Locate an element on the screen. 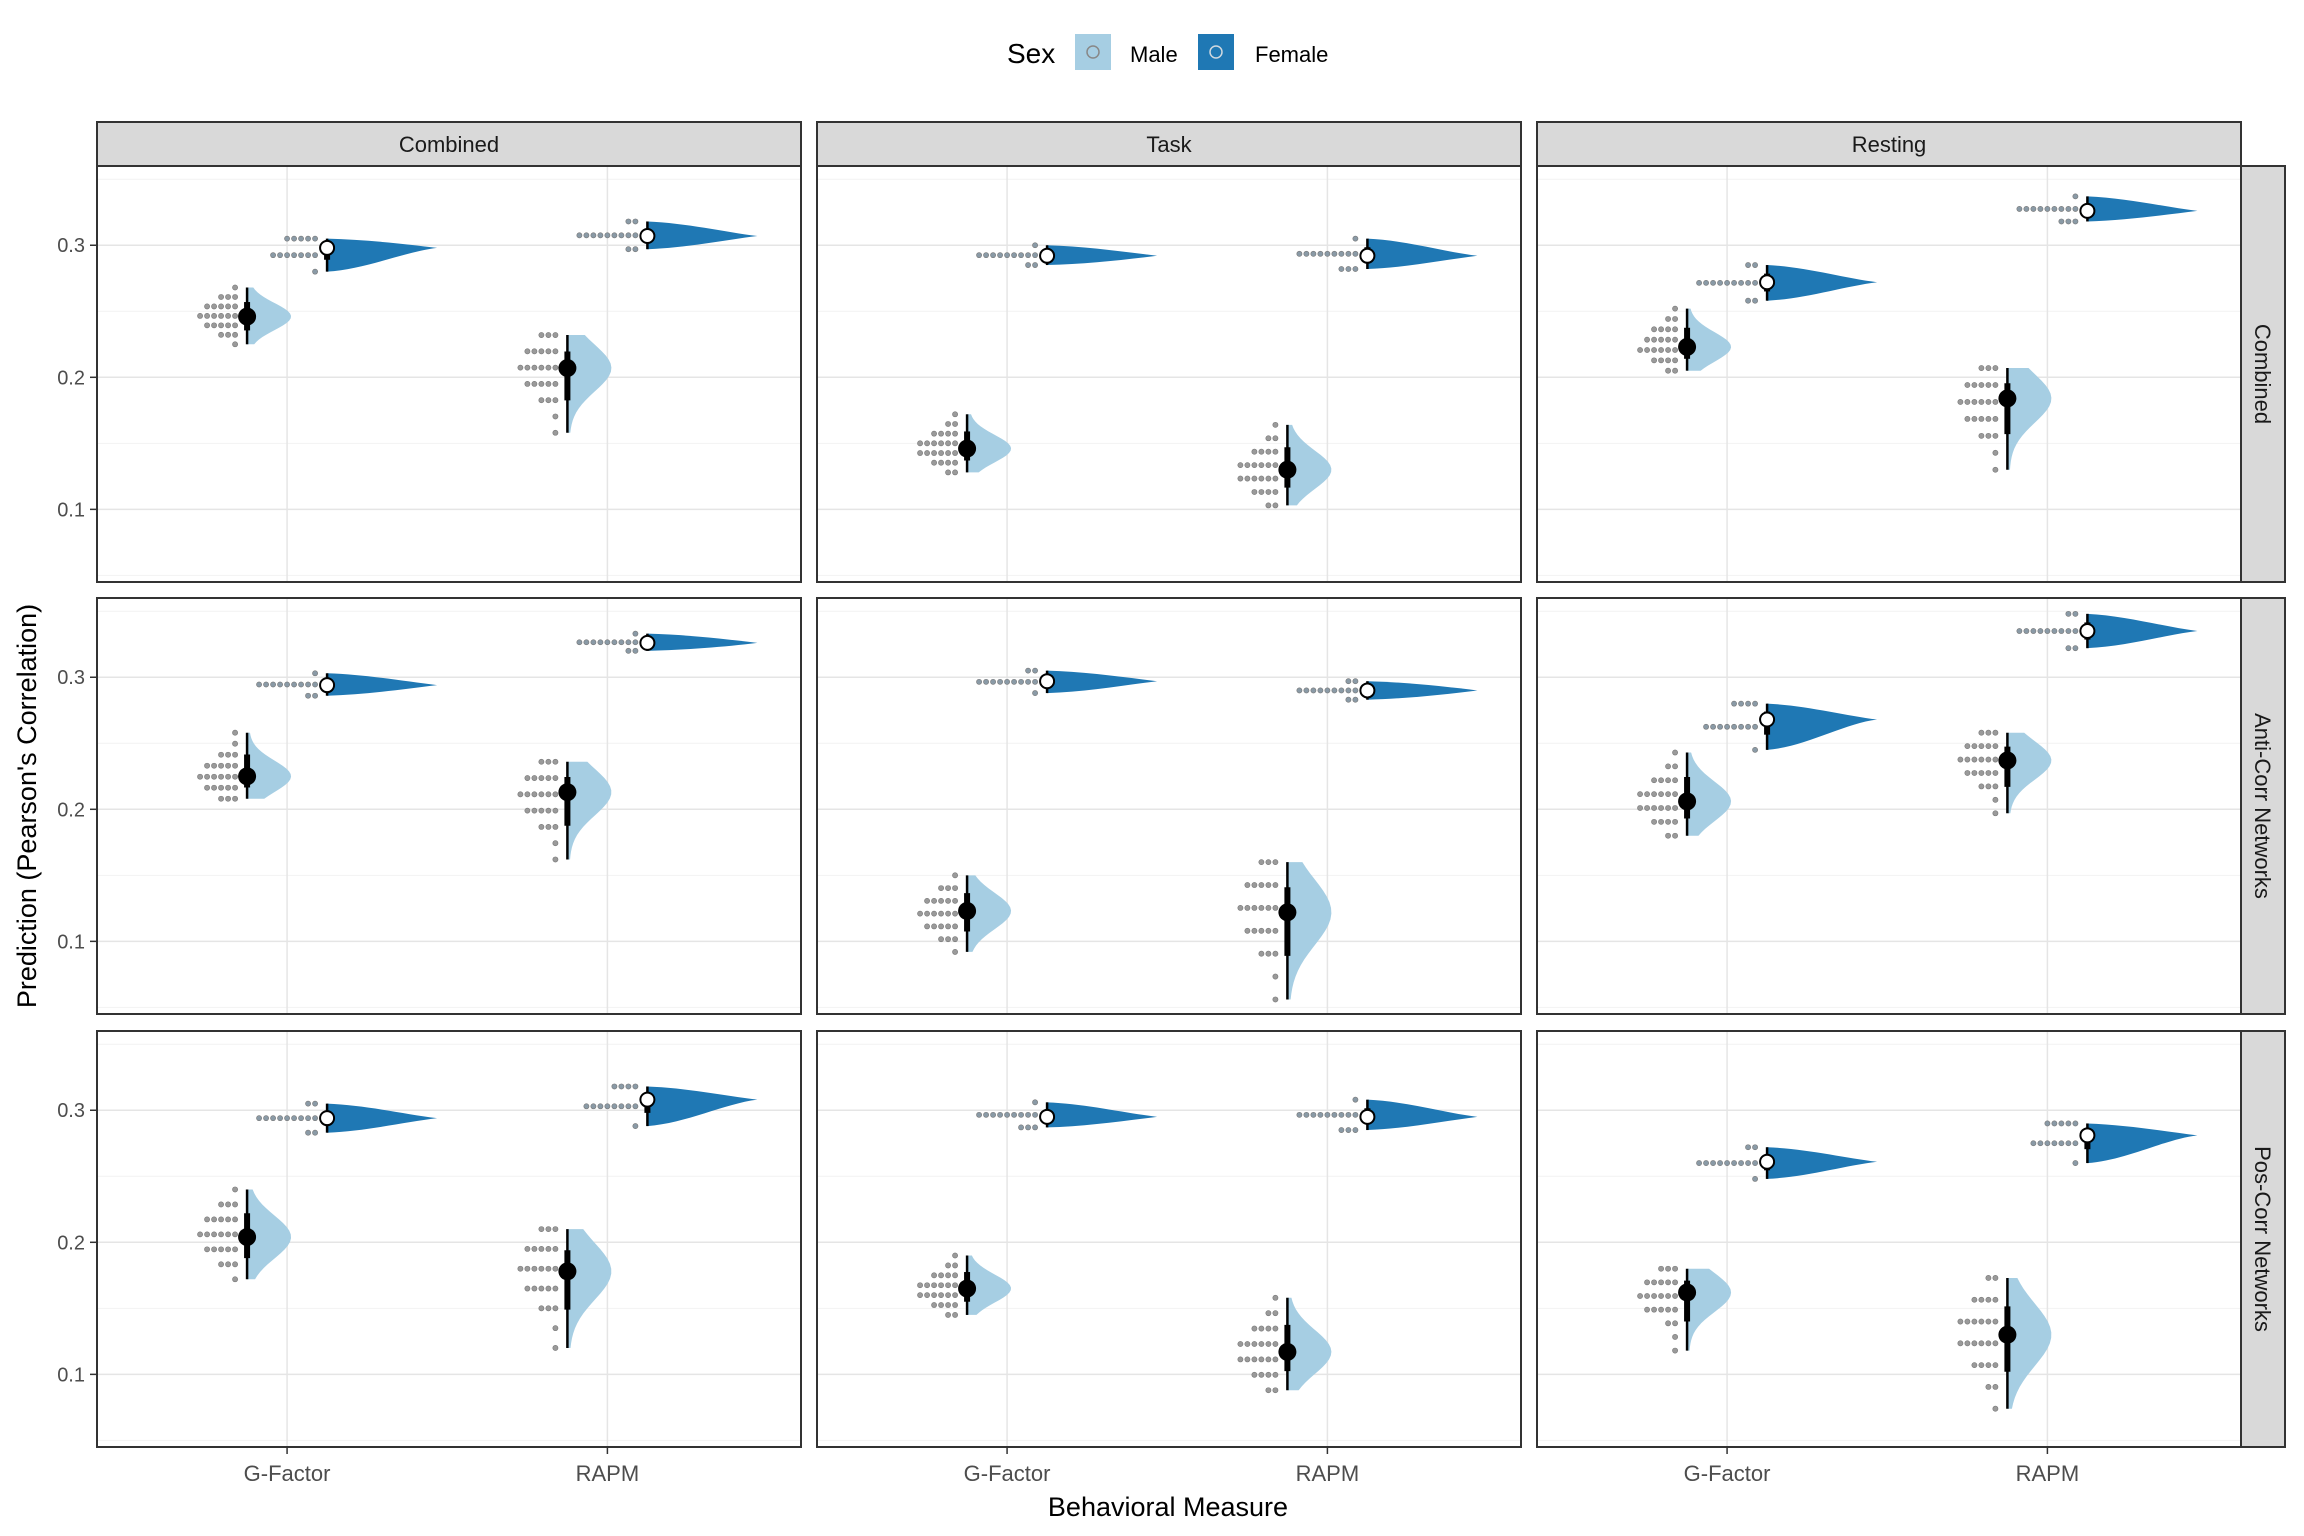  y-axis-title: Prediction (Pearson's Correlation) is located at coordinates (27, 806).